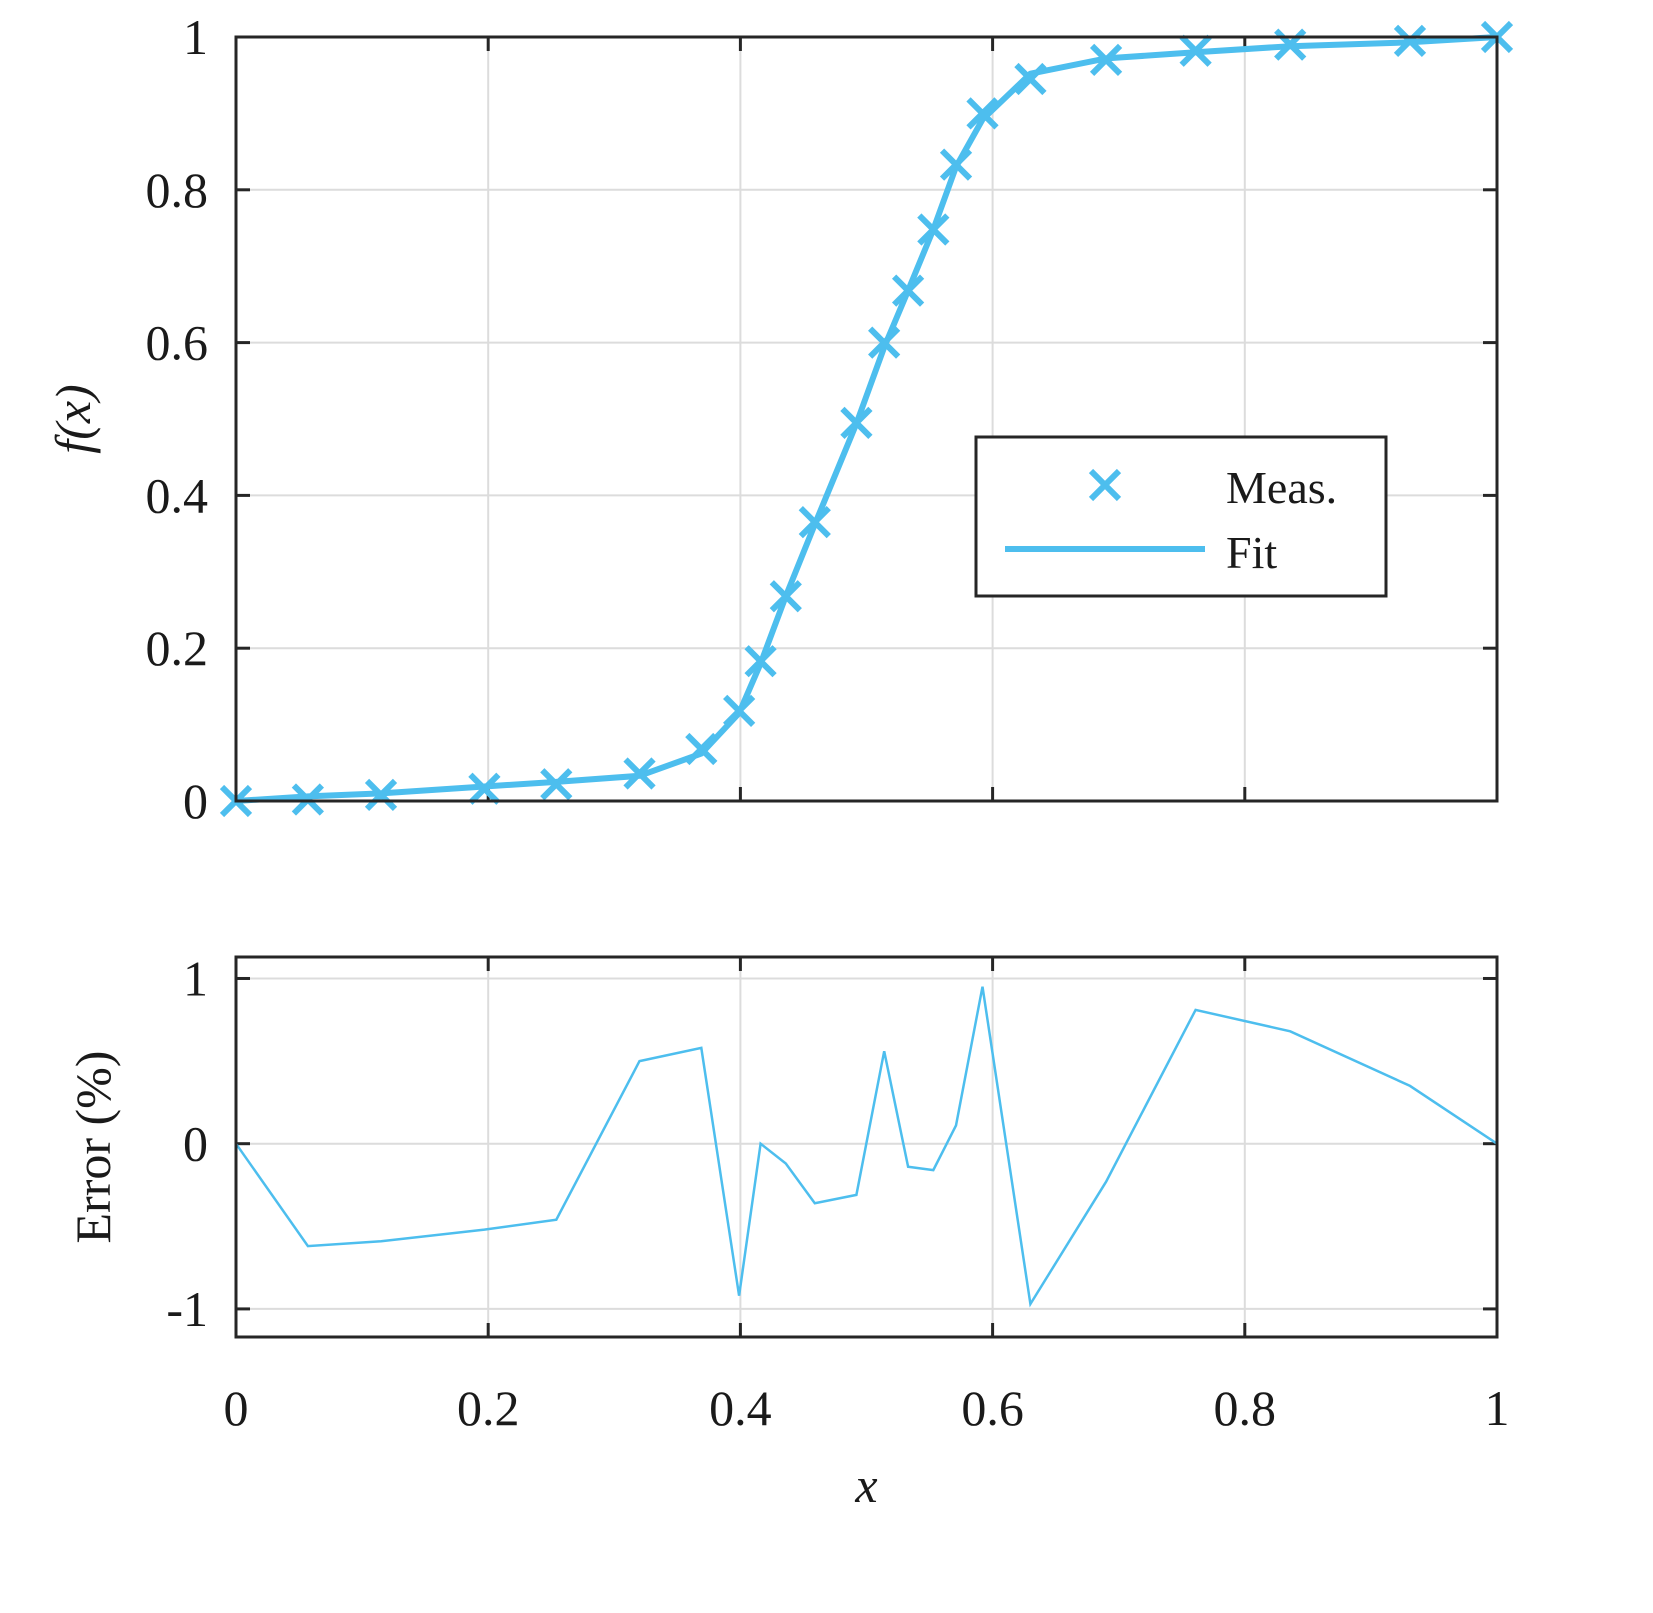 The height and width of the screenshot is (1613, 1653). Describe the element at coordinates (865, 1485) in the screenshot. I see `x-axis-label: x` at that location.